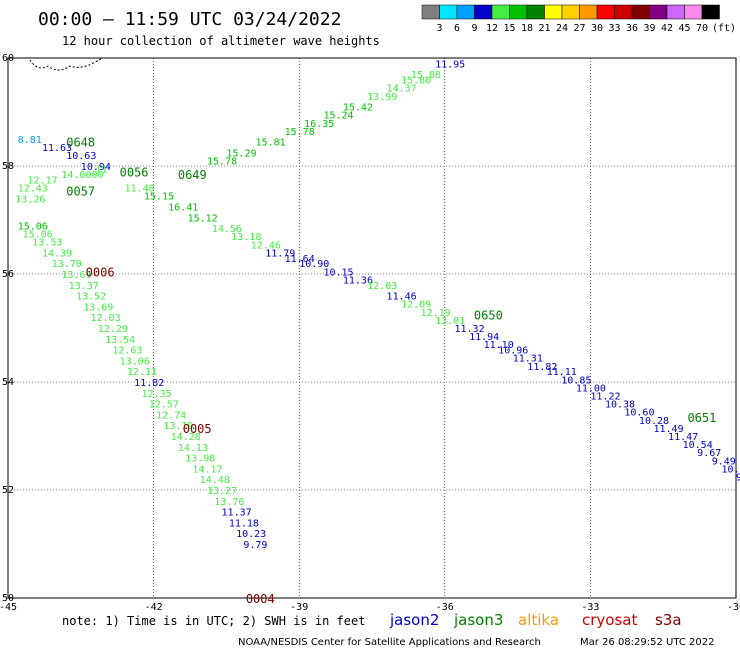 This screenshot has width=740, height=650. What do you see at coordinates (203, 218) in the screenshot?
I see `wave-height-value: 15.12` at bounding box center [203, 218].